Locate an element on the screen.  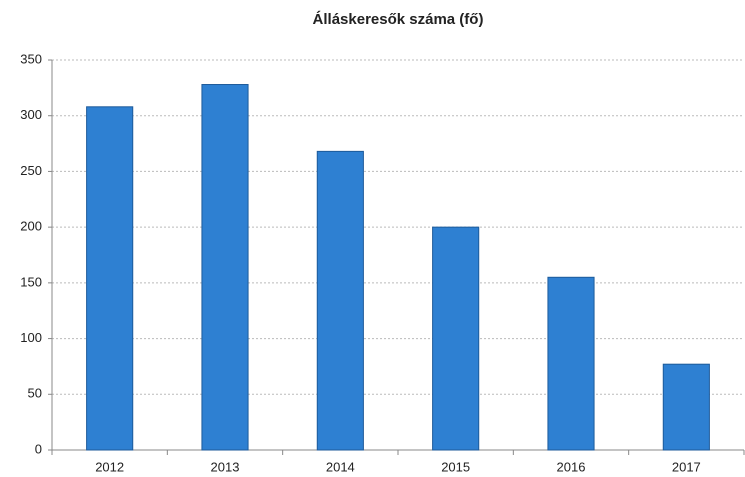
y-tick-label: 350 is located at coordinates (31, 58).